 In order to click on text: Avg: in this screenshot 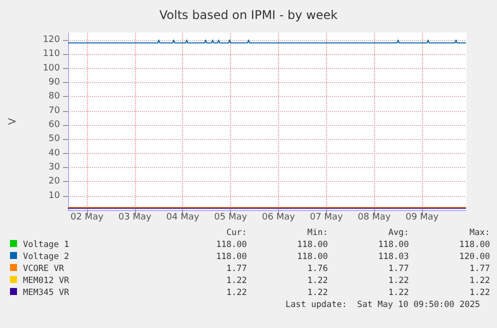, I will do `click(398, 233)`.